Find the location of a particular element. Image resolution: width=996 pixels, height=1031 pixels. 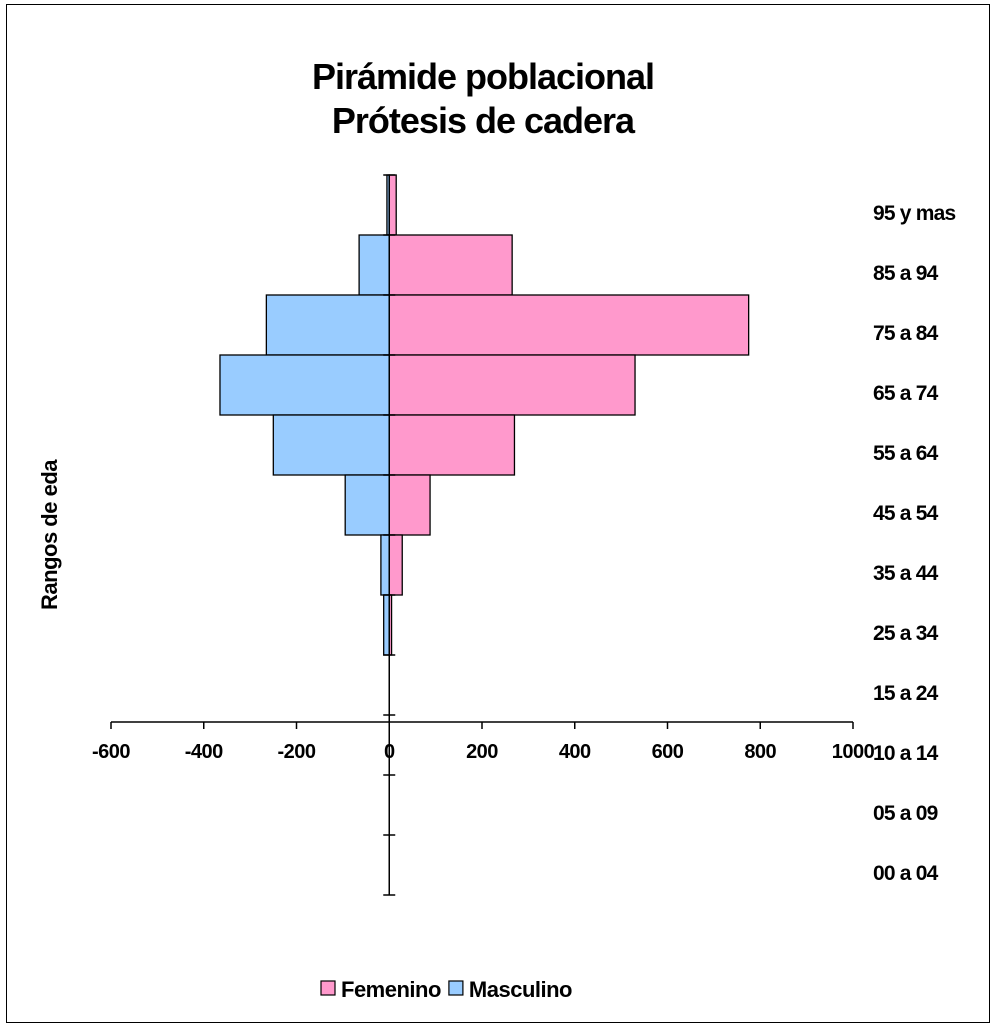

category-label: 45 a 54 is located at coordinates (906, 513).